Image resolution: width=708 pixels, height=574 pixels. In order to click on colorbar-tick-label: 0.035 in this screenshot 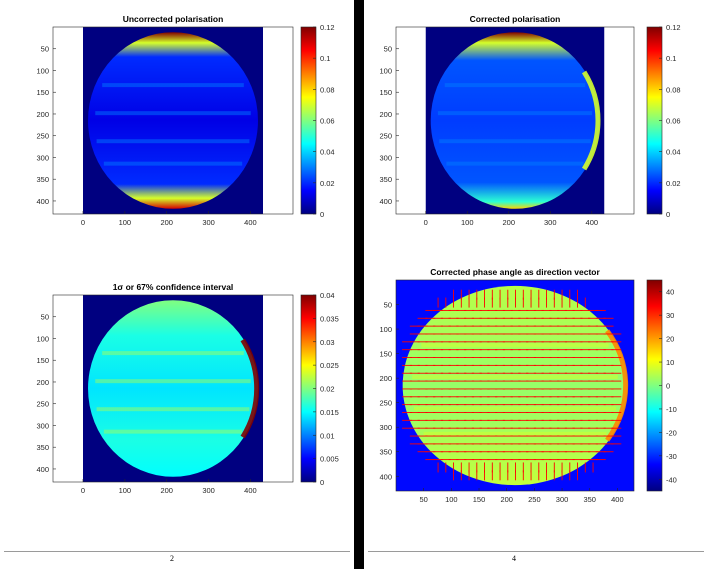, I will do `click(329, 318)`.